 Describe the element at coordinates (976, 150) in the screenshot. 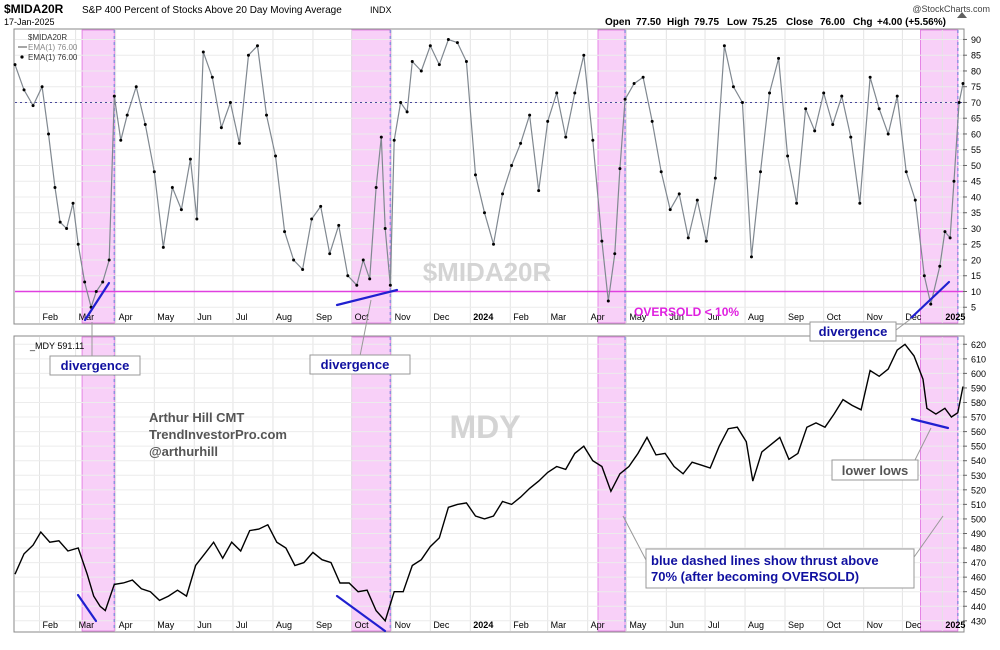

I see `y-tick-label-11: 55` at that location.